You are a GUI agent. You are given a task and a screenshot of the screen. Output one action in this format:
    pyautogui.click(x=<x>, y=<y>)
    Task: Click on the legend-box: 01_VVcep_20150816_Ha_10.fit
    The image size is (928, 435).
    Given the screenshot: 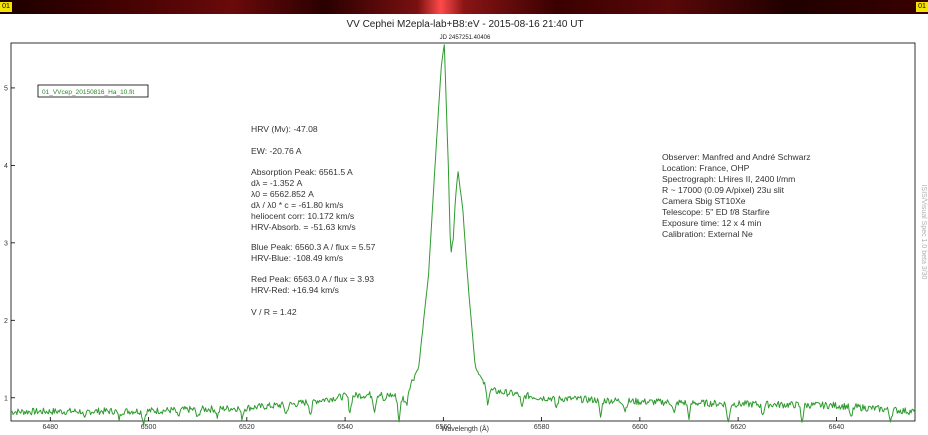 What is the action you would take?
    pyautogui.click(x=93, y=91)
    